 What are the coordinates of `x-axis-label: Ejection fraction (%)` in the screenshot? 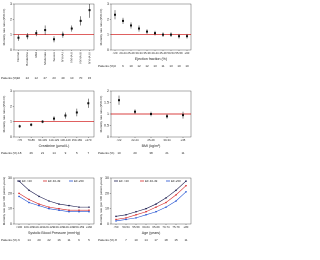 It's located at (151, 59).